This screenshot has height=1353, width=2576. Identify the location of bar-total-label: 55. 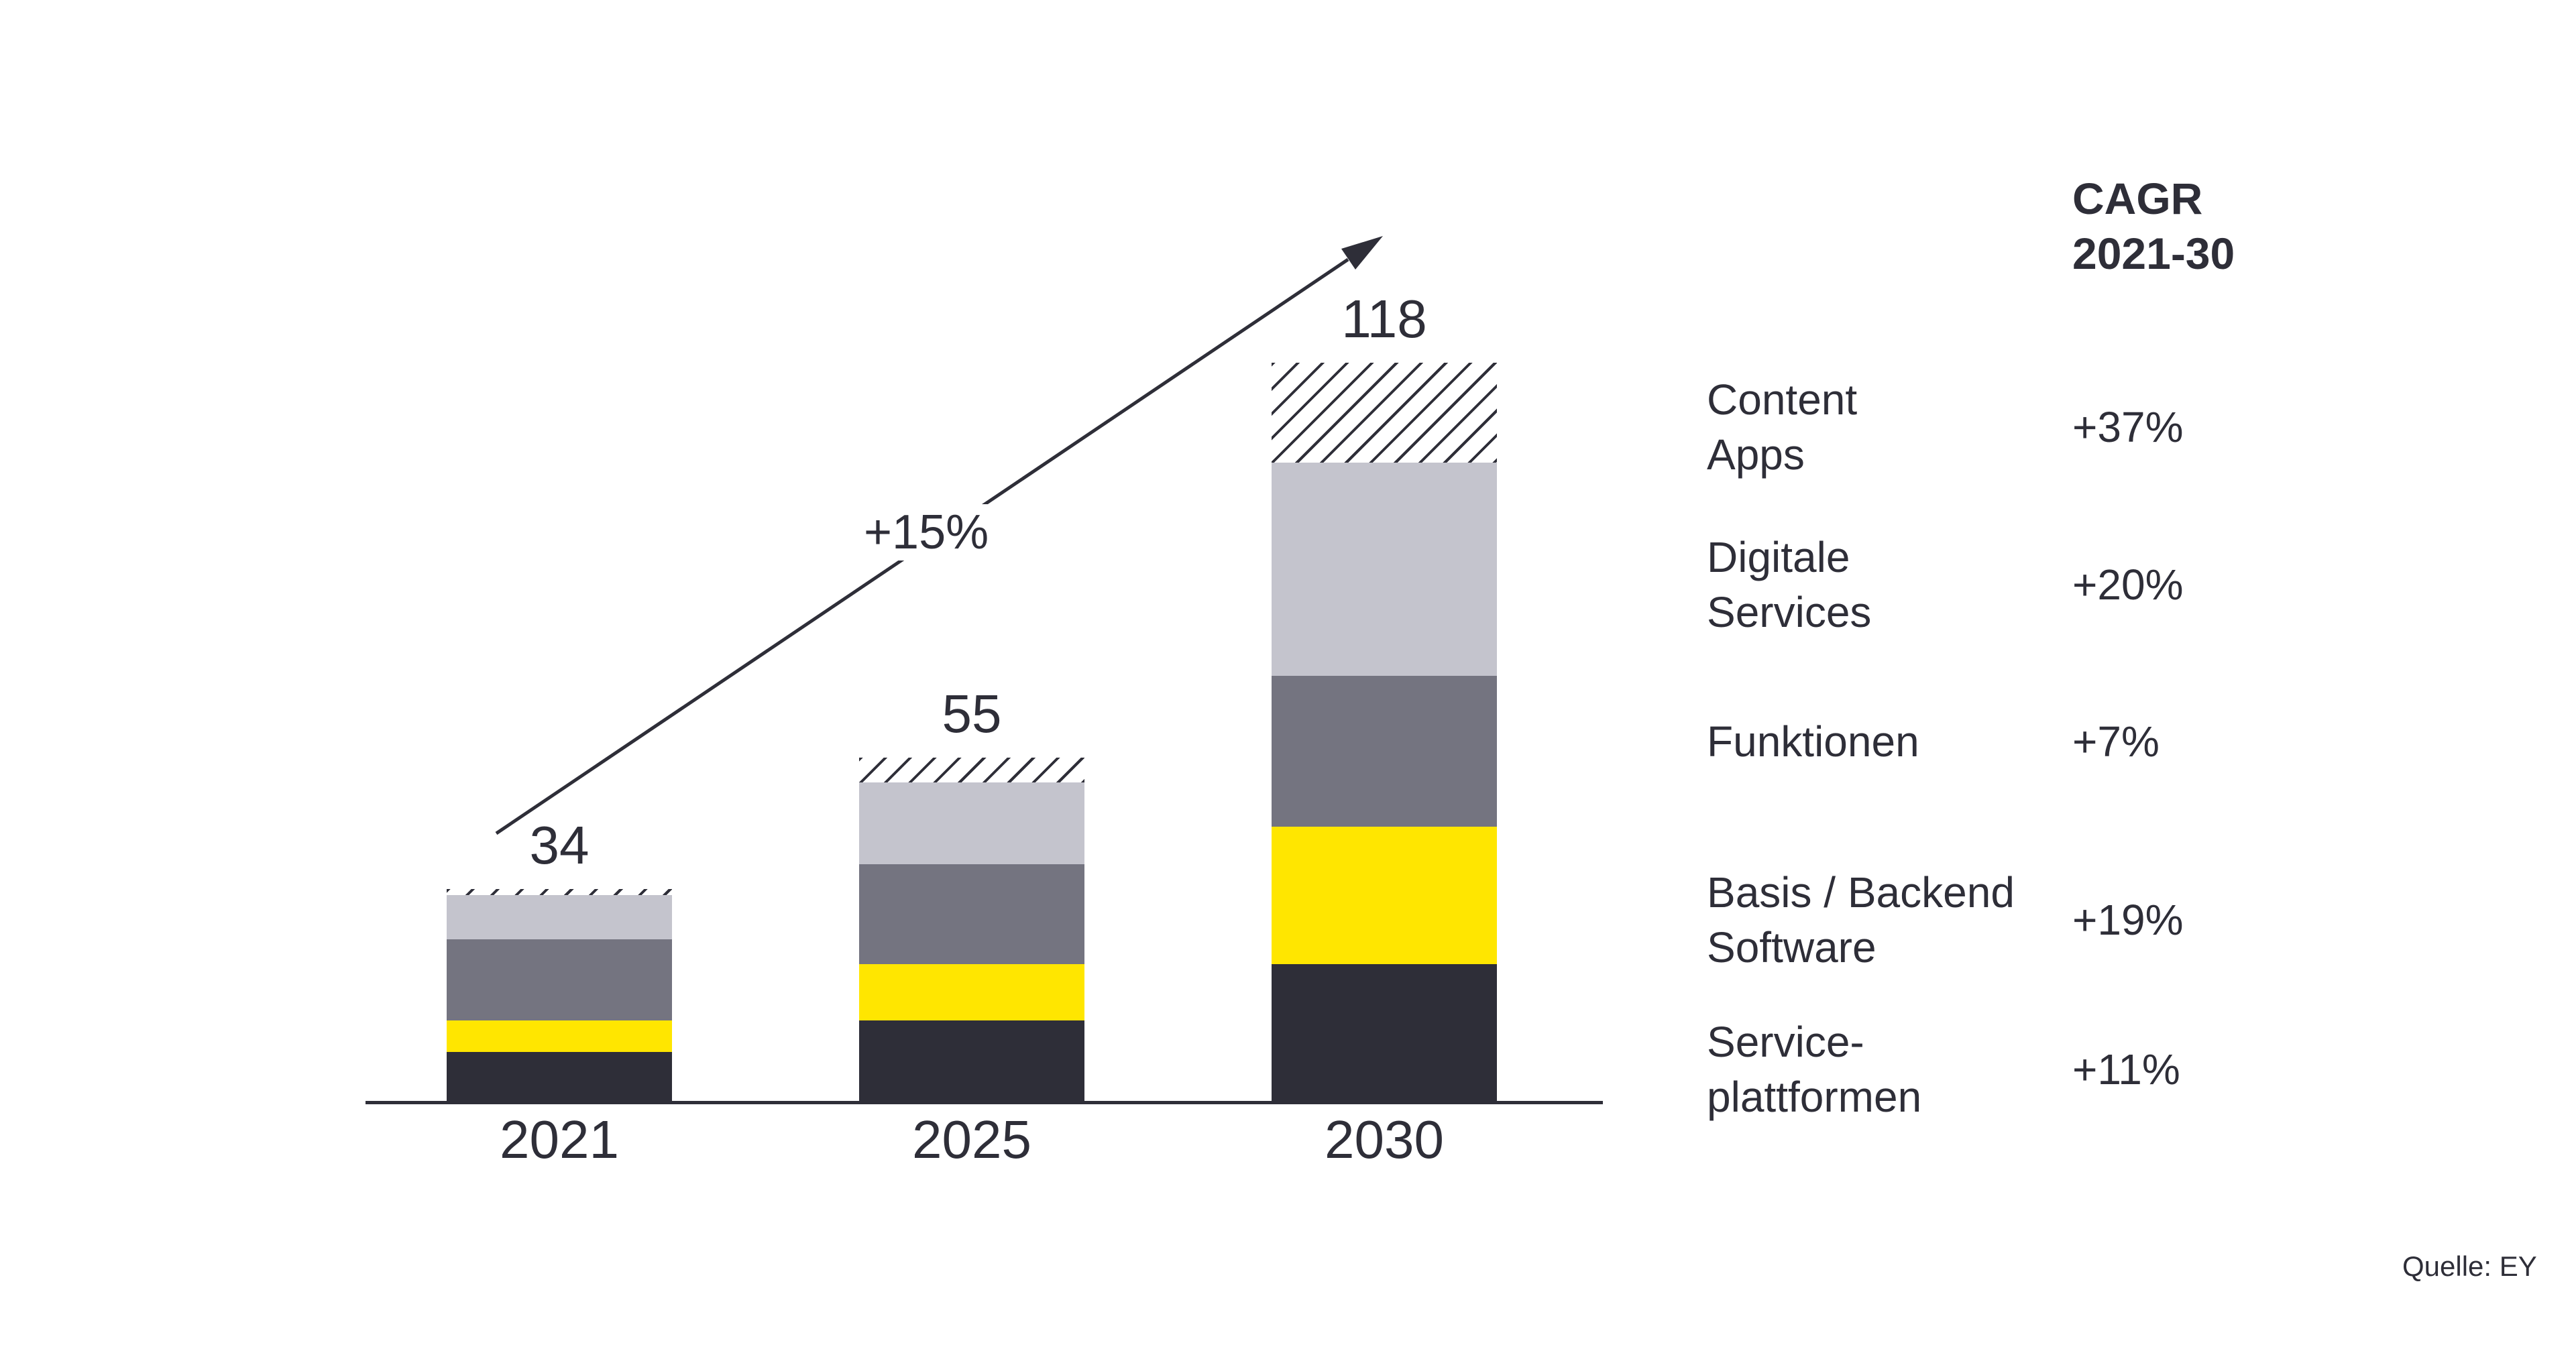
(972, 714).